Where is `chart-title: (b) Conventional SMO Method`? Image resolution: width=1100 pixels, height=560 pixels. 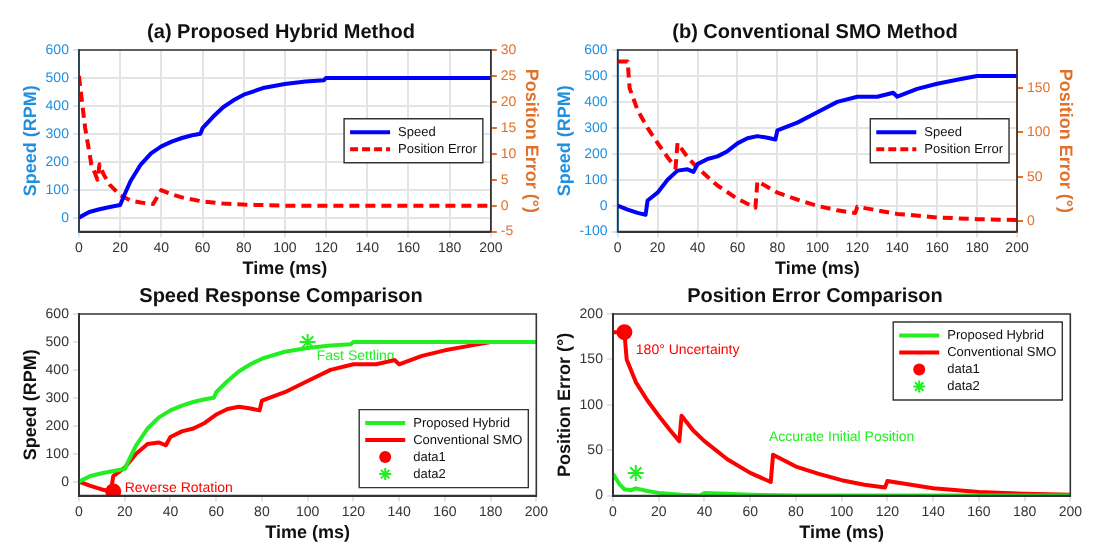
chart-title: (b) Conventional SMO Method is located at coordinates (815, 32).